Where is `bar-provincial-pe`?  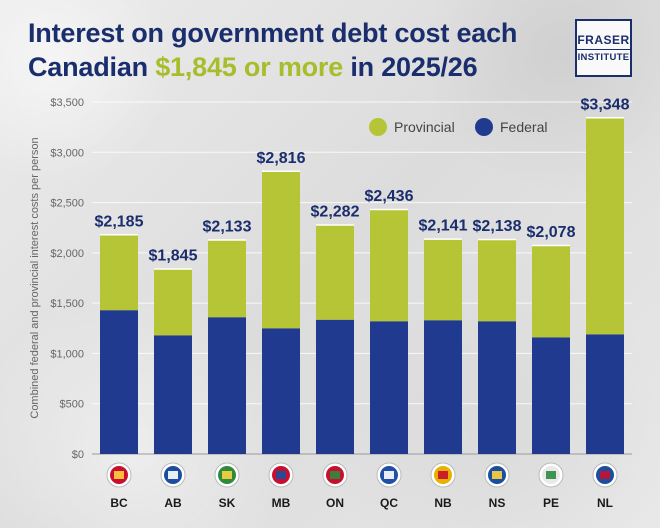
bar-provincial-pe is located at coordinates (551, 291).